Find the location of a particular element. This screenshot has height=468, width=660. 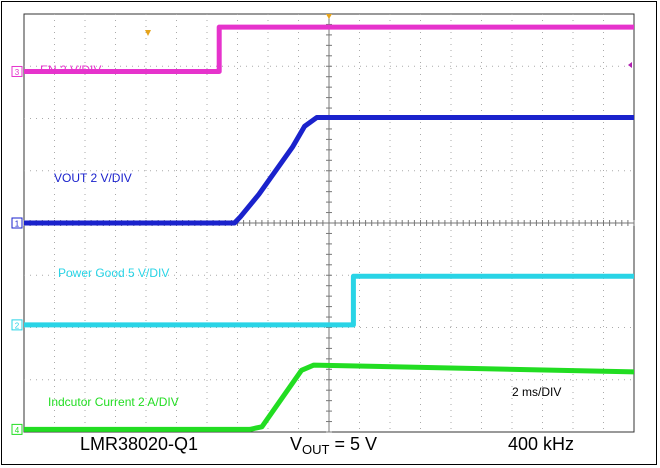

channel-marker-3: 3 is located at coordinates (17, 71).